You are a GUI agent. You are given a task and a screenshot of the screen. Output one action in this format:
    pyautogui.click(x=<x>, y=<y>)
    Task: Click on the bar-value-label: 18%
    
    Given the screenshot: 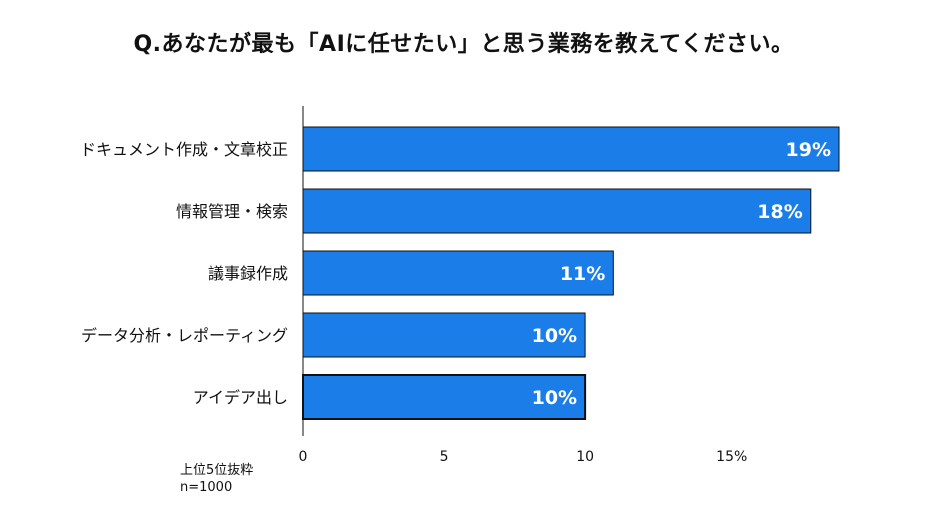 What is the action you would take?
    pyautogui.click(x=779, y=212)
    